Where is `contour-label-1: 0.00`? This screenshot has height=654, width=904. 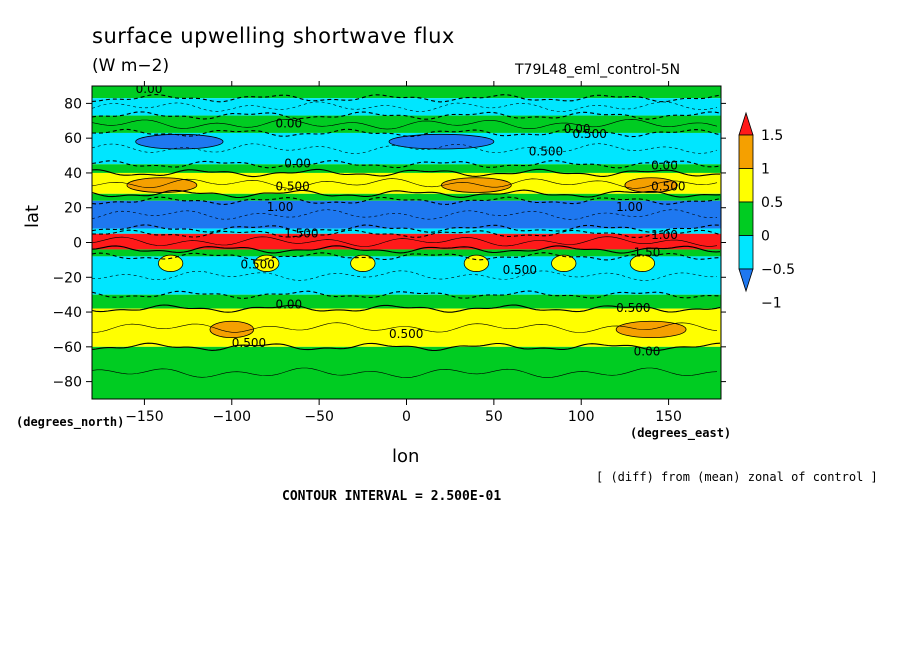
contour-label-1: 0.00 is located at coordinates (288, 124).